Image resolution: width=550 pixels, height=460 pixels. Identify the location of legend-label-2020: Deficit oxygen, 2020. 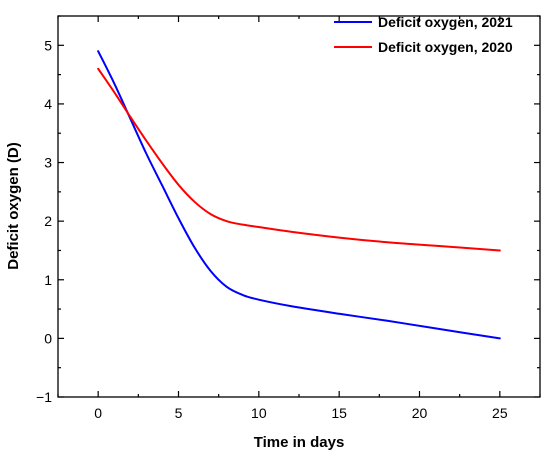
(445, 47).